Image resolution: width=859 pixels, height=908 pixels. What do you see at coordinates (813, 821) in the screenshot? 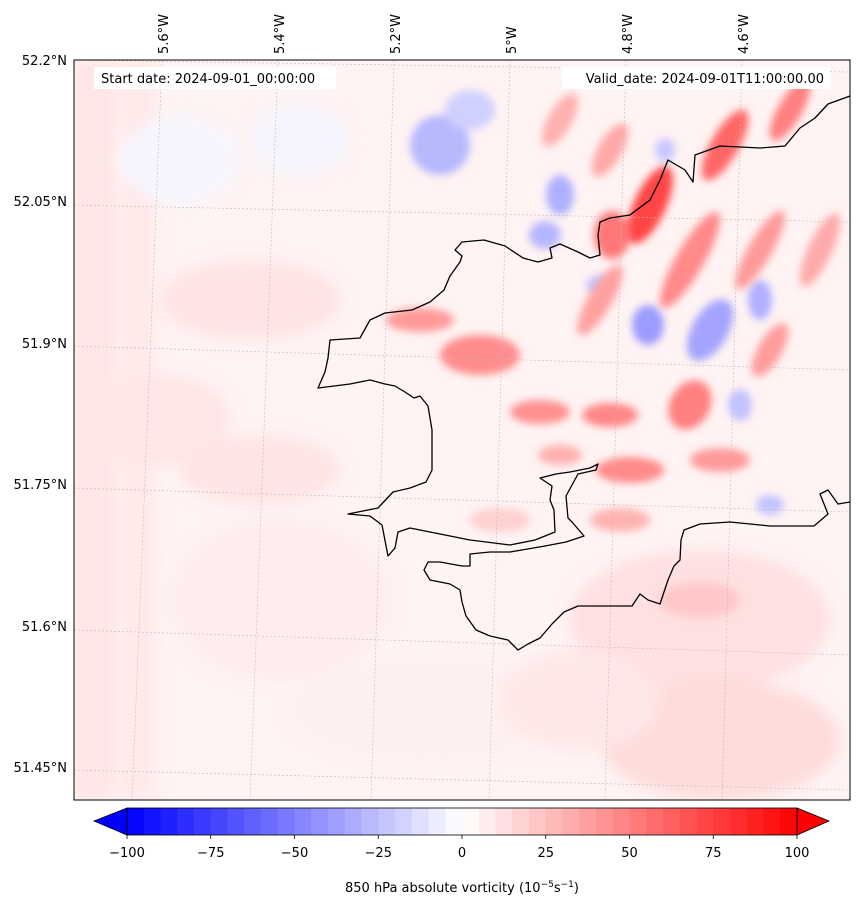
I see `colorbar-extend-high` at bounding box center [813, 821].